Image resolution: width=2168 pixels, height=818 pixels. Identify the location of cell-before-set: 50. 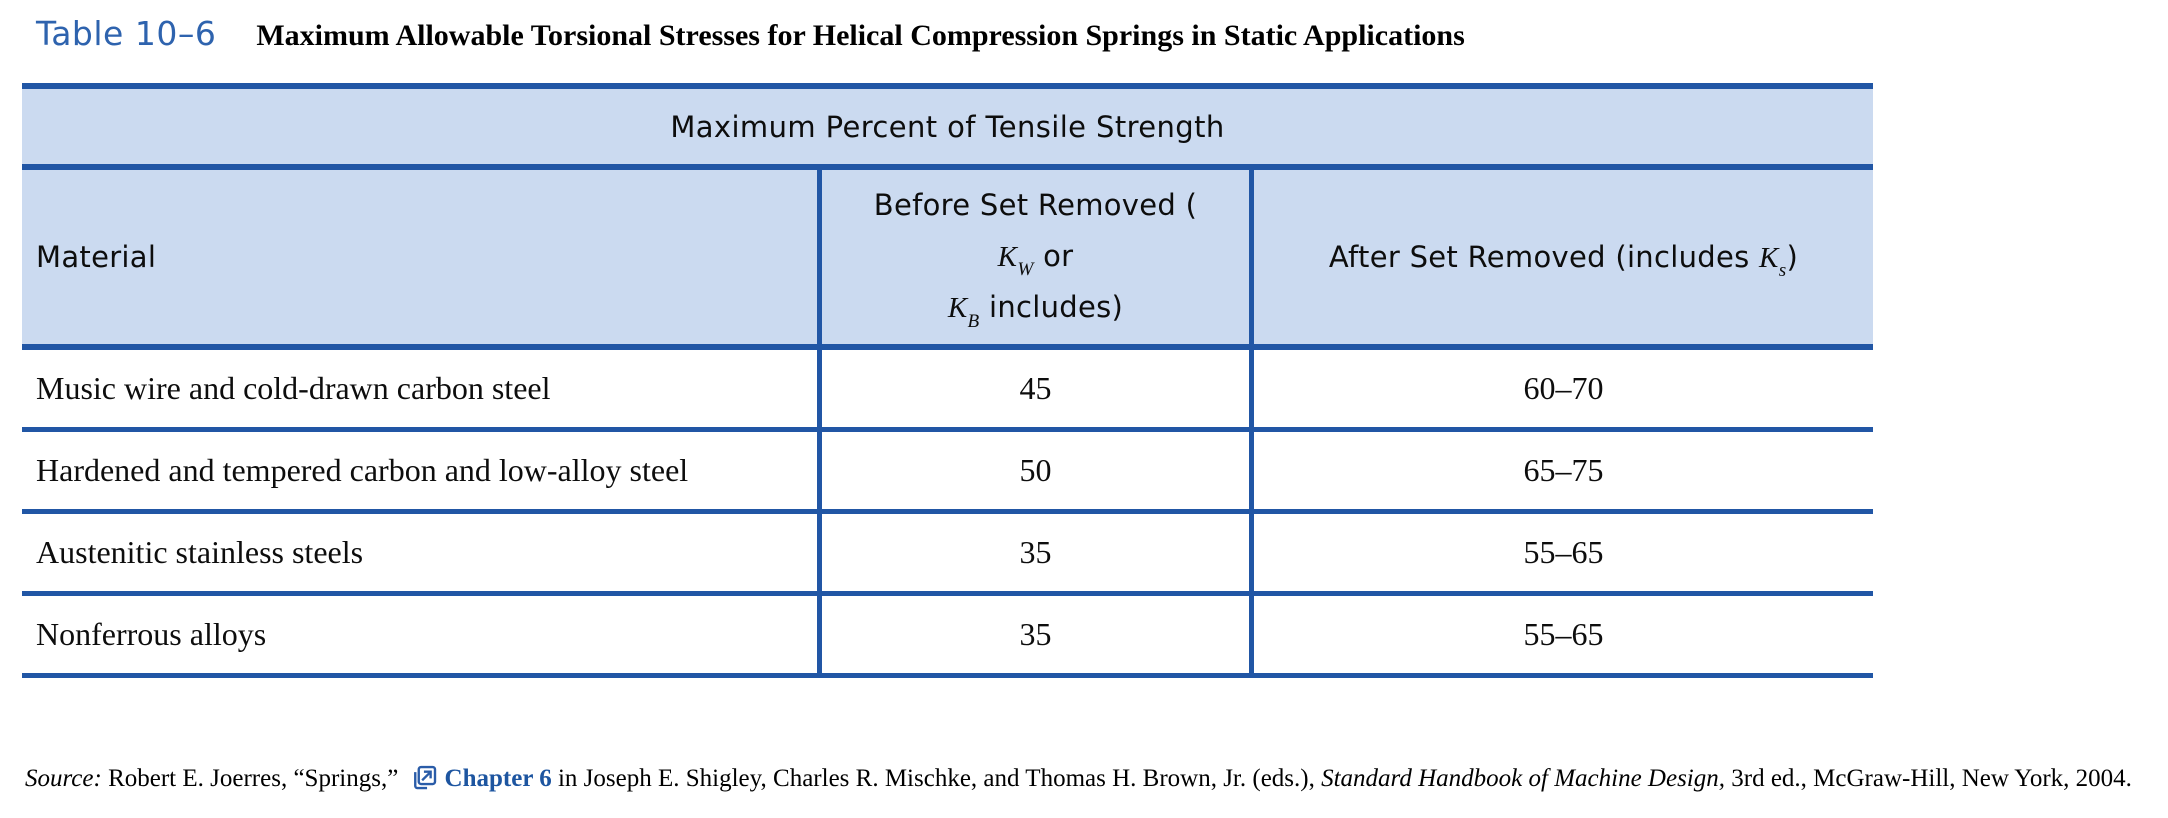
(1035, 470).